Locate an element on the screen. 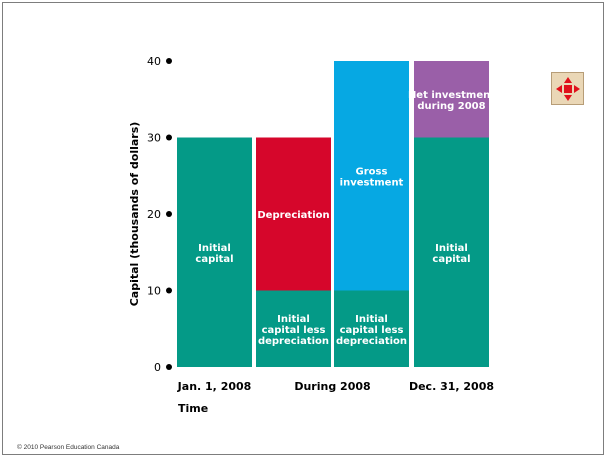 This screenshot has width=608, height=459. compass-arrows-icon is located at coordinates (567, 88).